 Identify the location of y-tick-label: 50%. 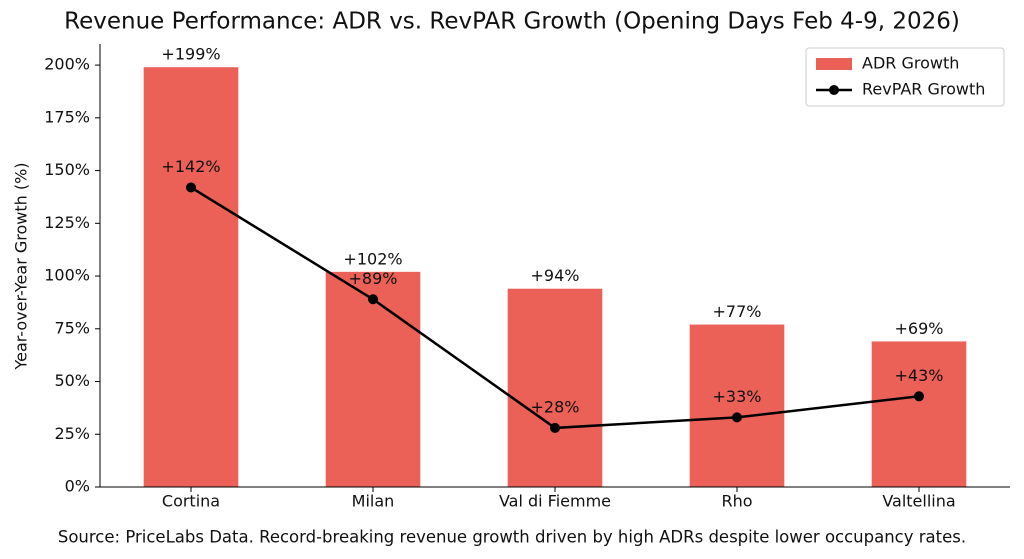
(72, 380).